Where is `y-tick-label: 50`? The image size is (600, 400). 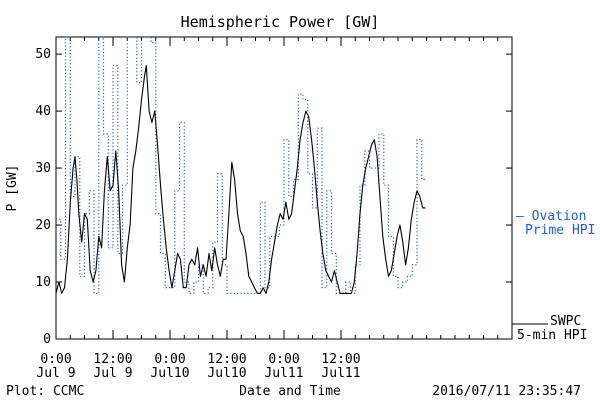
y-tick-label: 50 is located at coordinates (43, 54).